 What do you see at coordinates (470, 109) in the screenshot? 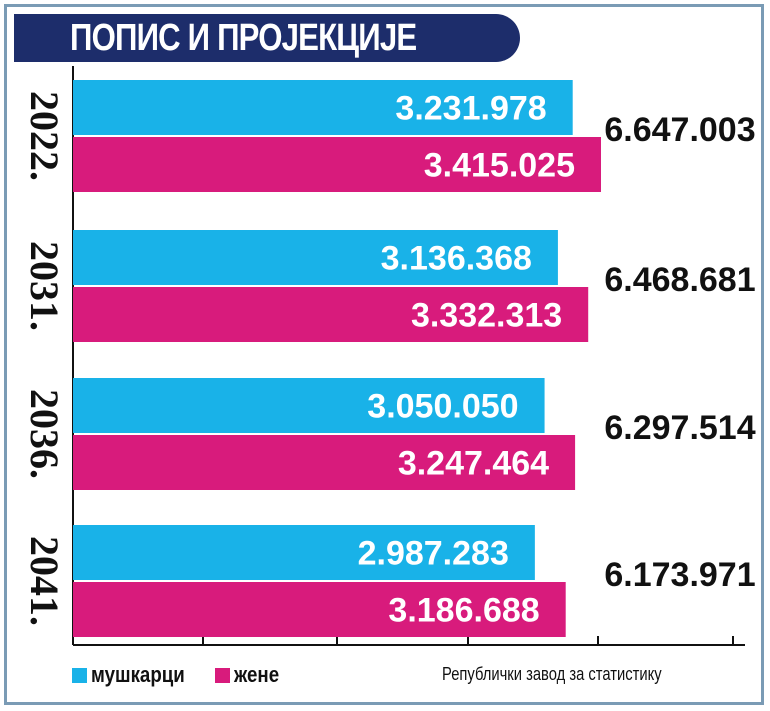
I see `bar-label-men-2022: 3.231.978` at bounding box center [470, 109].